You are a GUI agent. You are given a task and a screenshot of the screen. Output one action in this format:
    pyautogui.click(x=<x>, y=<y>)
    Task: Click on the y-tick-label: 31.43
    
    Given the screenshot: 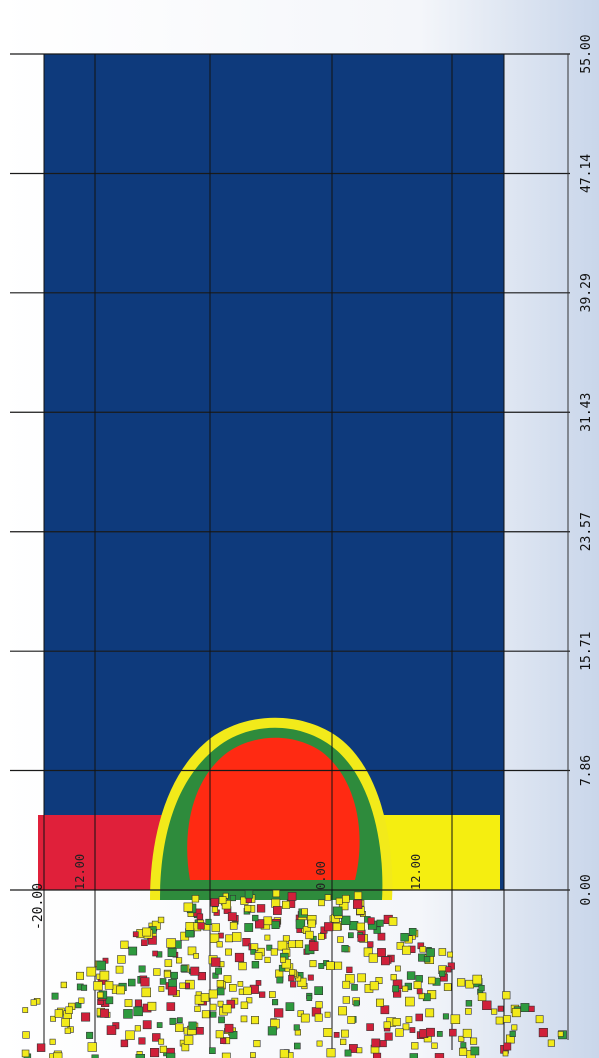 What is the action you would take?
    pyautogui.click(x=586, y=412)
    